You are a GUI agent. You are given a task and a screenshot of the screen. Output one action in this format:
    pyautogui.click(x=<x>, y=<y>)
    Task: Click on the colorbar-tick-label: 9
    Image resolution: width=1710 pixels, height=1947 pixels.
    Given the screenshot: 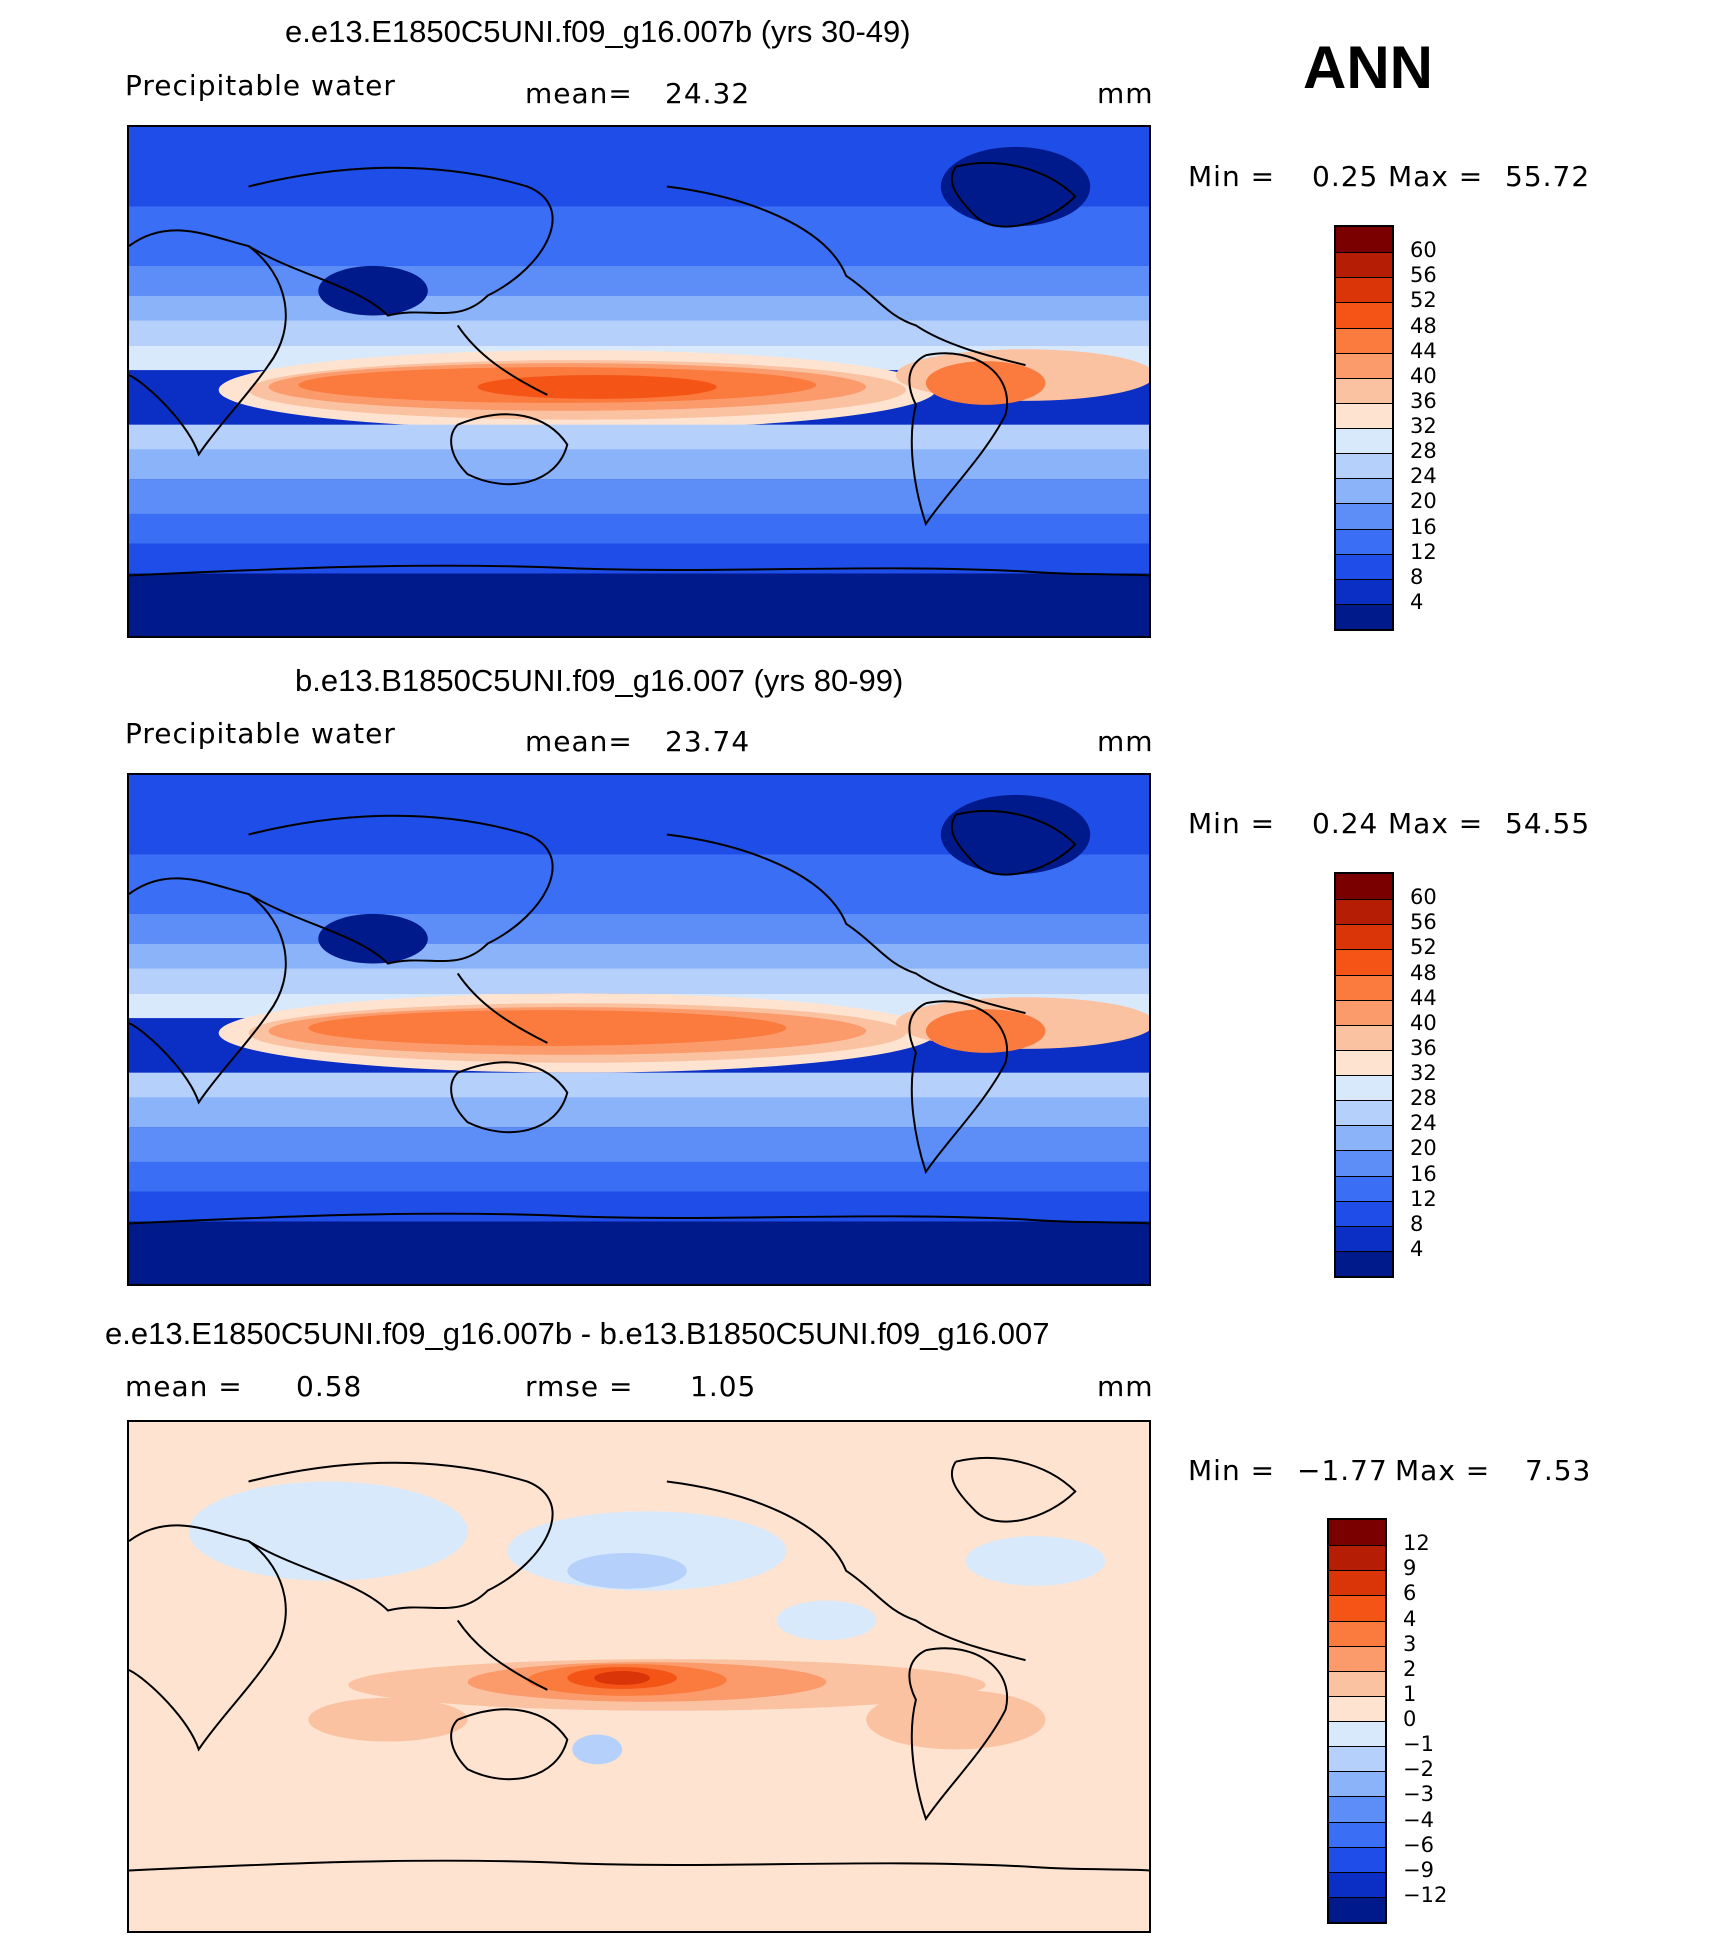 What is the action you would take?
    pyautogui.click(x=1410, y=1568)
    